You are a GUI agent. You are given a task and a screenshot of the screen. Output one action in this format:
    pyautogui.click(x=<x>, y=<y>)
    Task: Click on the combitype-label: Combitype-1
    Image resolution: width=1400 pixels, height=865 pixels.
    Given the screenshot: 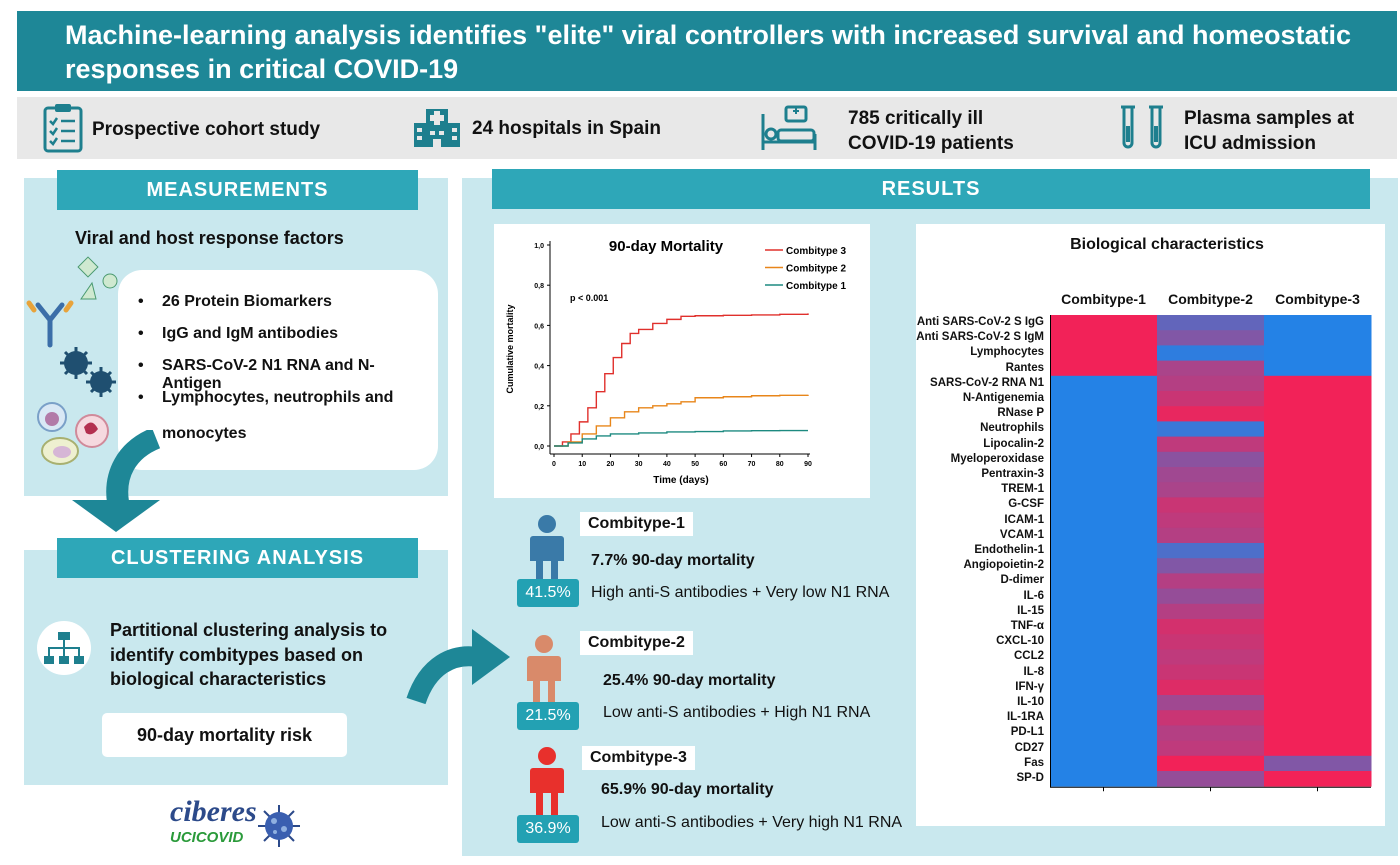 What is the action you would take?
    pyautogui.click(x=636, y=524)
    